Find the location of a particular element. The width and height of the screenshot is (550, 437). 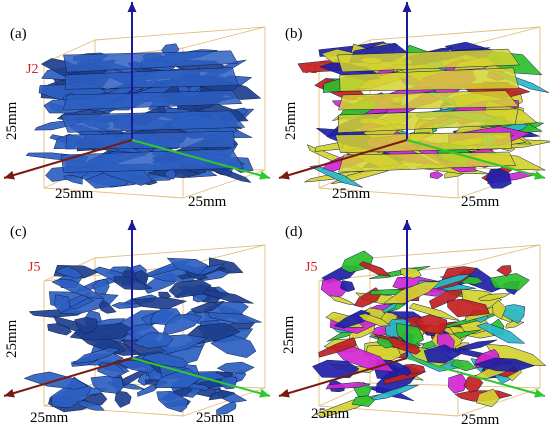

panel-letter: (b) is located at coordinates (294, 34).